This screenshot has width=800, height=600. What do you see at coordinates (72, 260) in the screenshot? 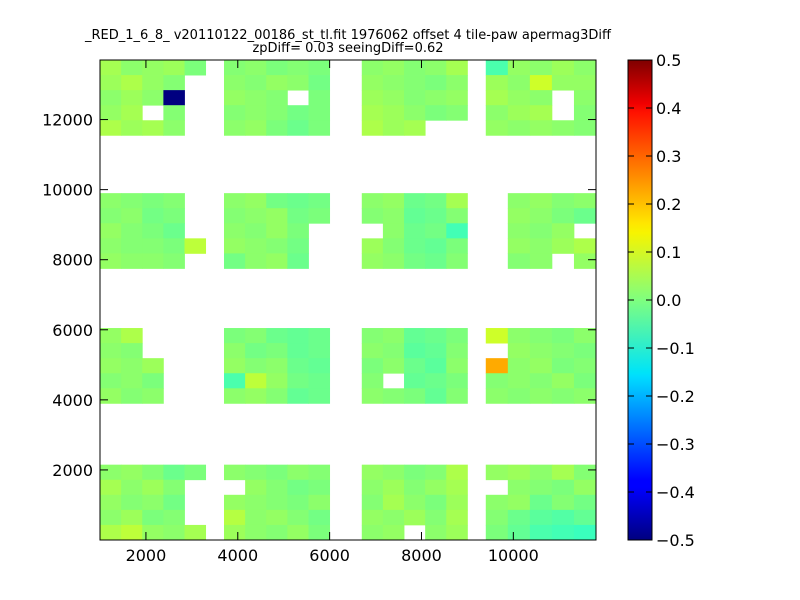
I see `y-tick-label: 8000` at bounding box center [72, 260].